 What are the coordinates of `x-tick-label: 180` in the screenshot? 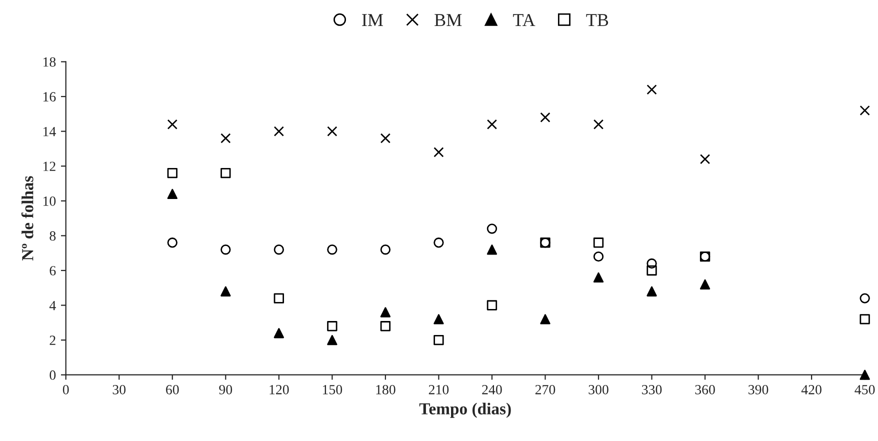 It's located at (386, 389).